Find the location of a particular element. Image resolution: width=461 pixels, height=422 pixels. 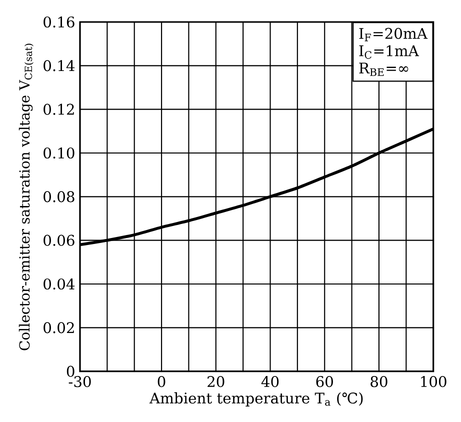

x-tick-label: 80 is located at coordinates (379, 382).